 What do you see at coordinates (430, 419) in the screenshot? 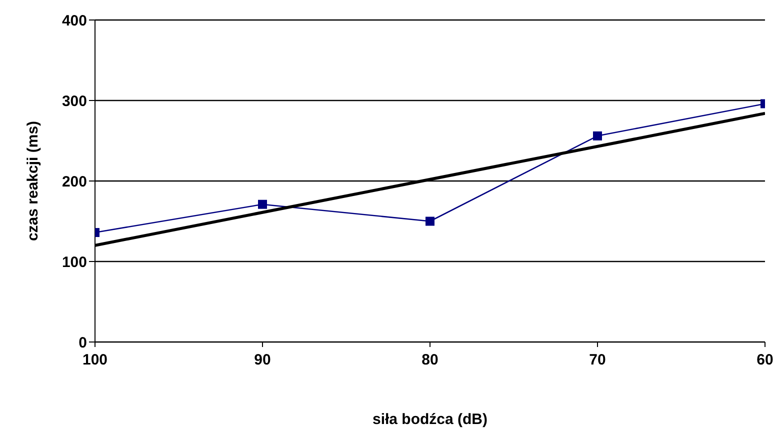
I see `x-axis-title: siła bodźca (dB)` at bounding box center [430, 419].